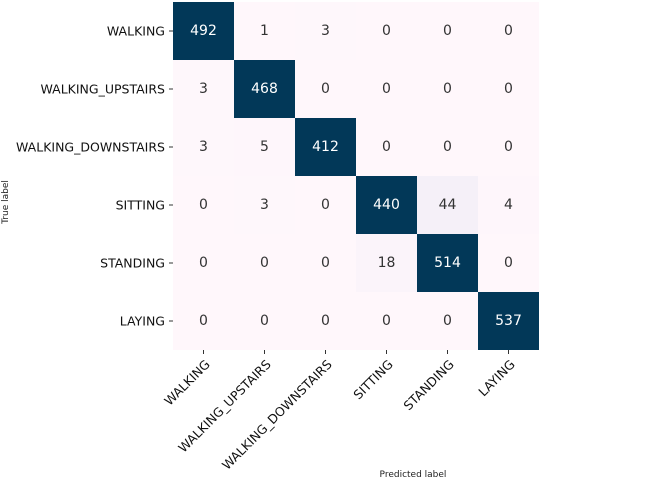 This screenshot has width=657, height=482. I want to click on cell-value-label: 4, so click(508, 205).